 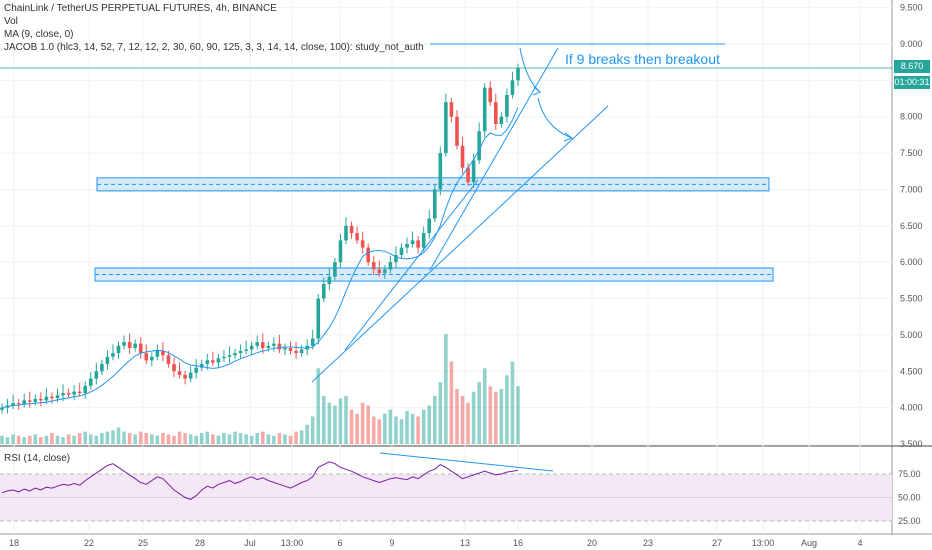 What do you see at coordinates (37, 458) in the screenshot?
I see `rsi-label: RSI (14, close)` at bounding box center [37, 458].